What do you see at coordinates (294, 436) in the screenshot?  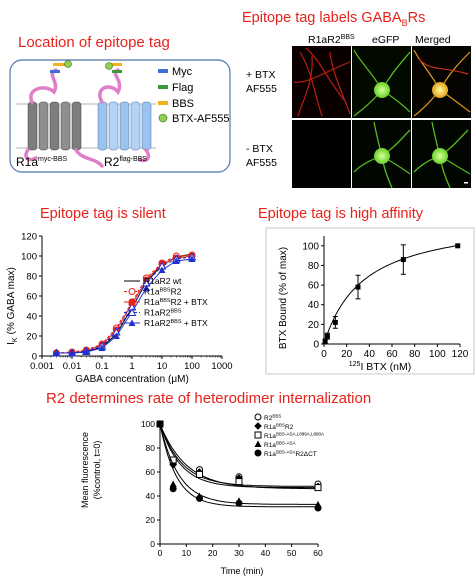 I see `internalization-legend-label-2: R1aBBS-ASA,L889A,L890A` at bounding box center [294, 436].